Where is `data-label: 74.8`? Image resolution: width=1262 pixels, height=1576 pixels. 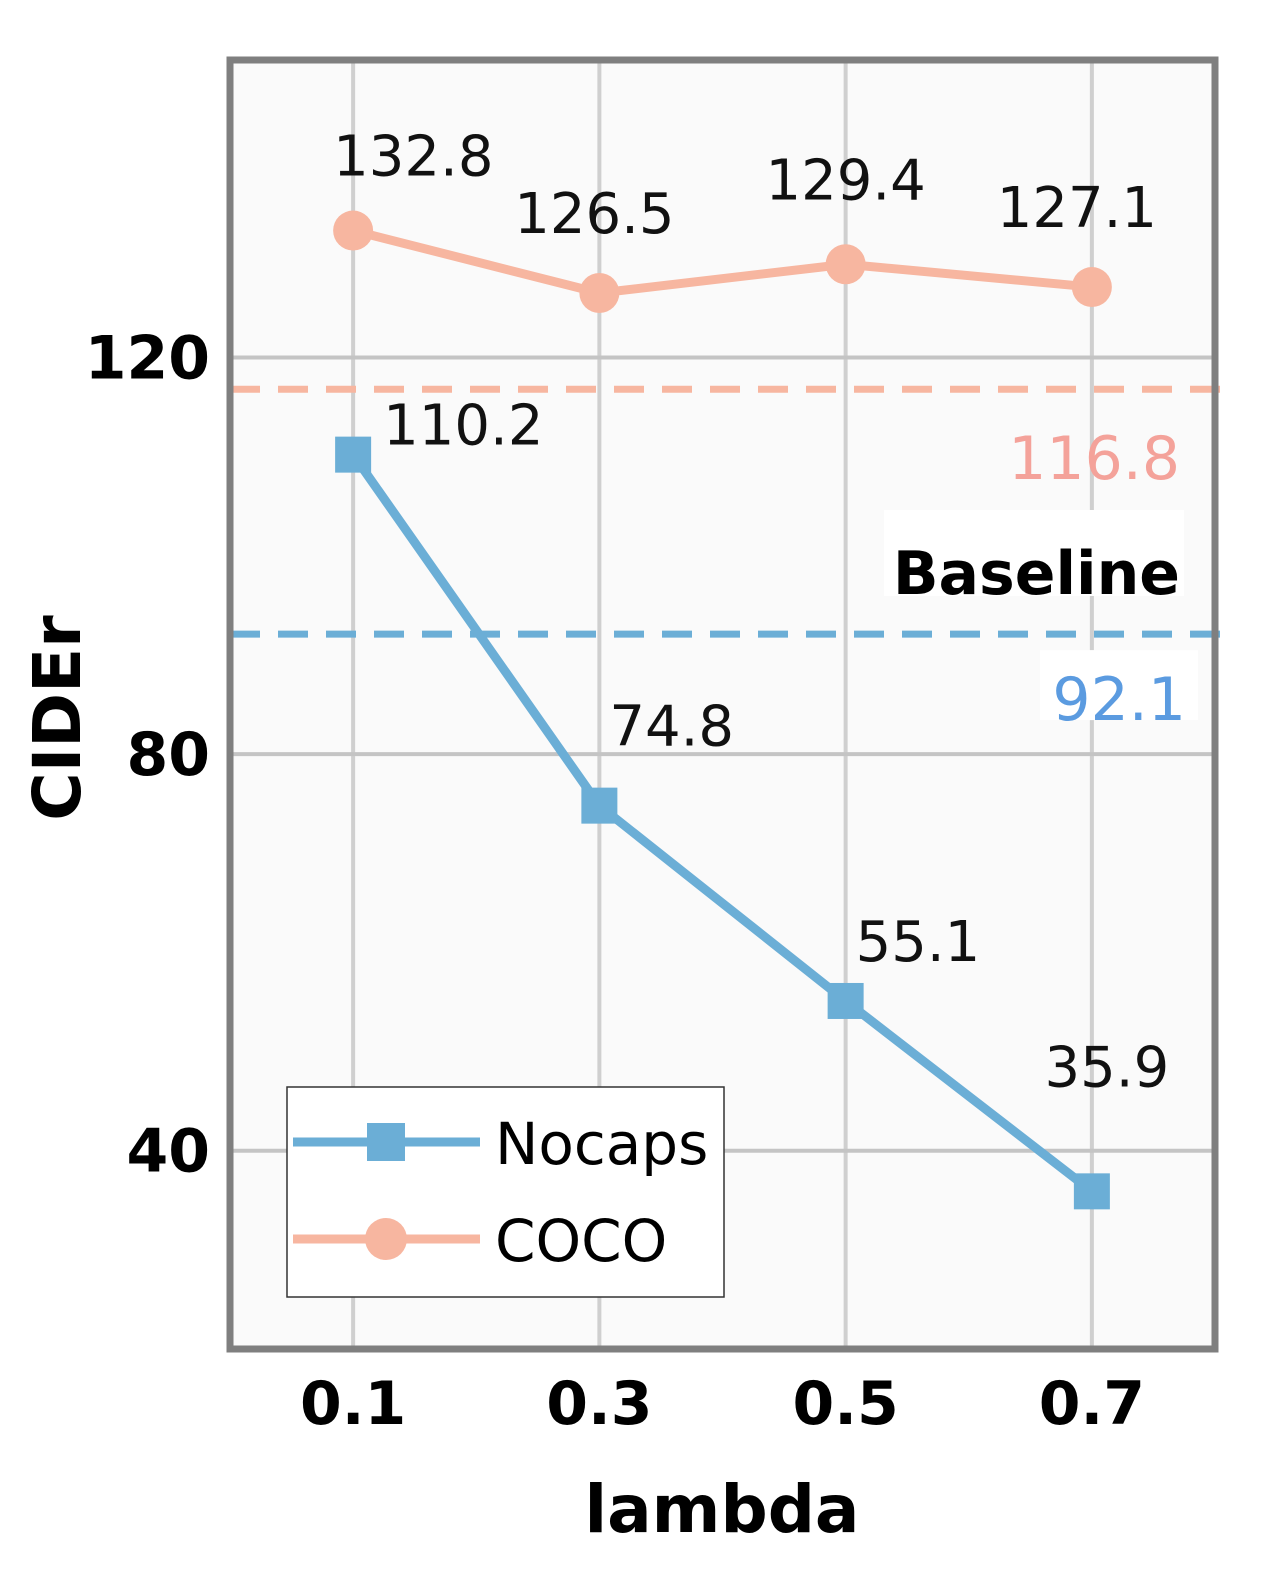 data-label: 74.8 is located at coordinates (671, 727).